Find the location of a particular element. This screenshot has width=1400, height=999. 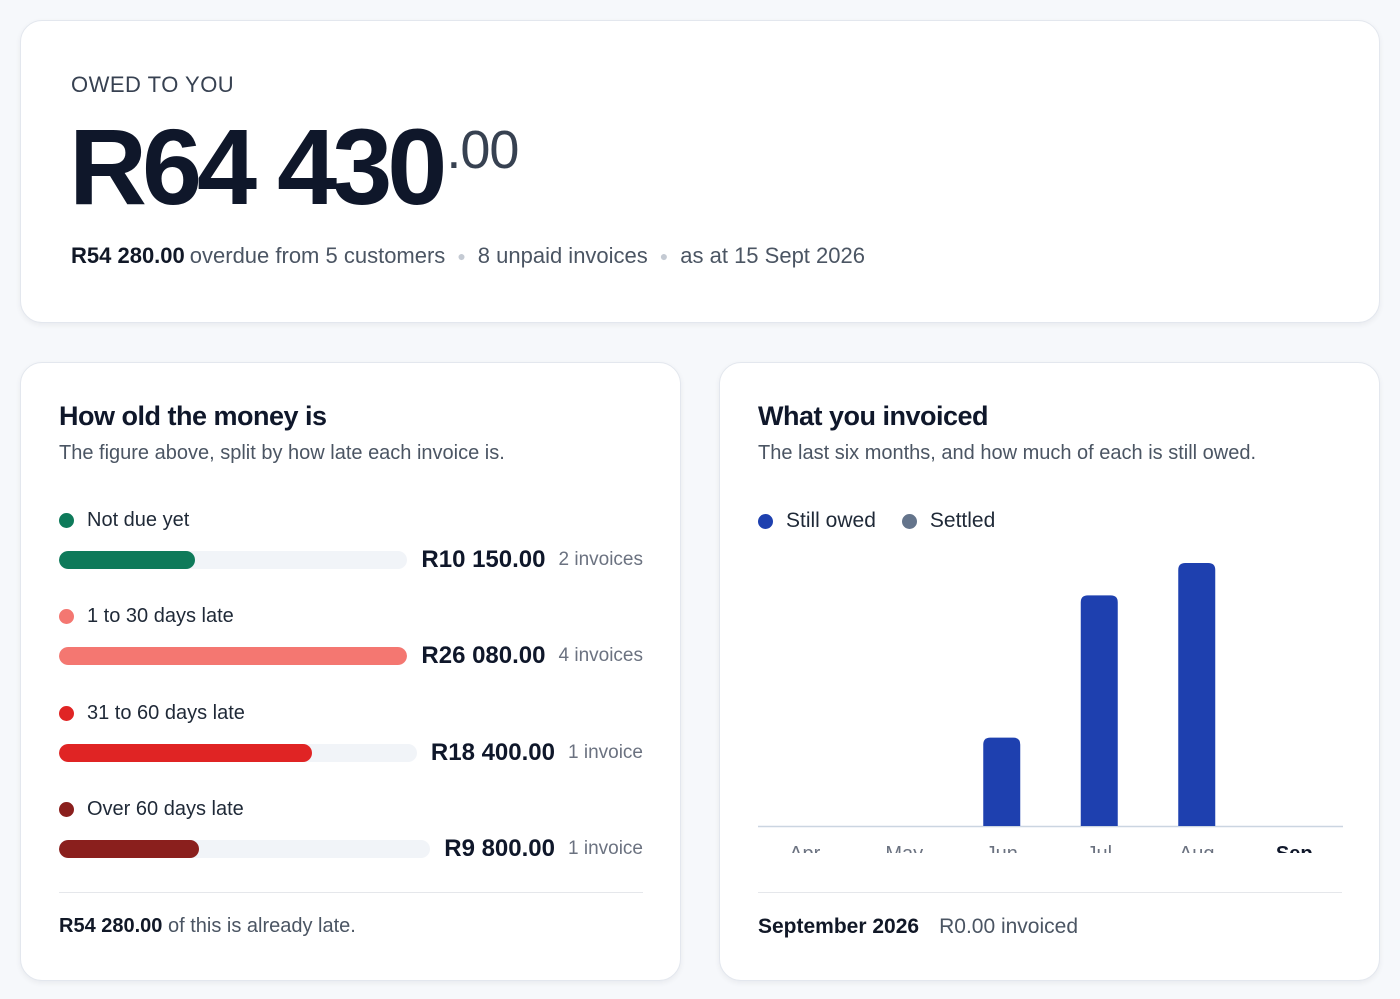

chart-legend: Still owed Settled is located at coordinates (889, 521).